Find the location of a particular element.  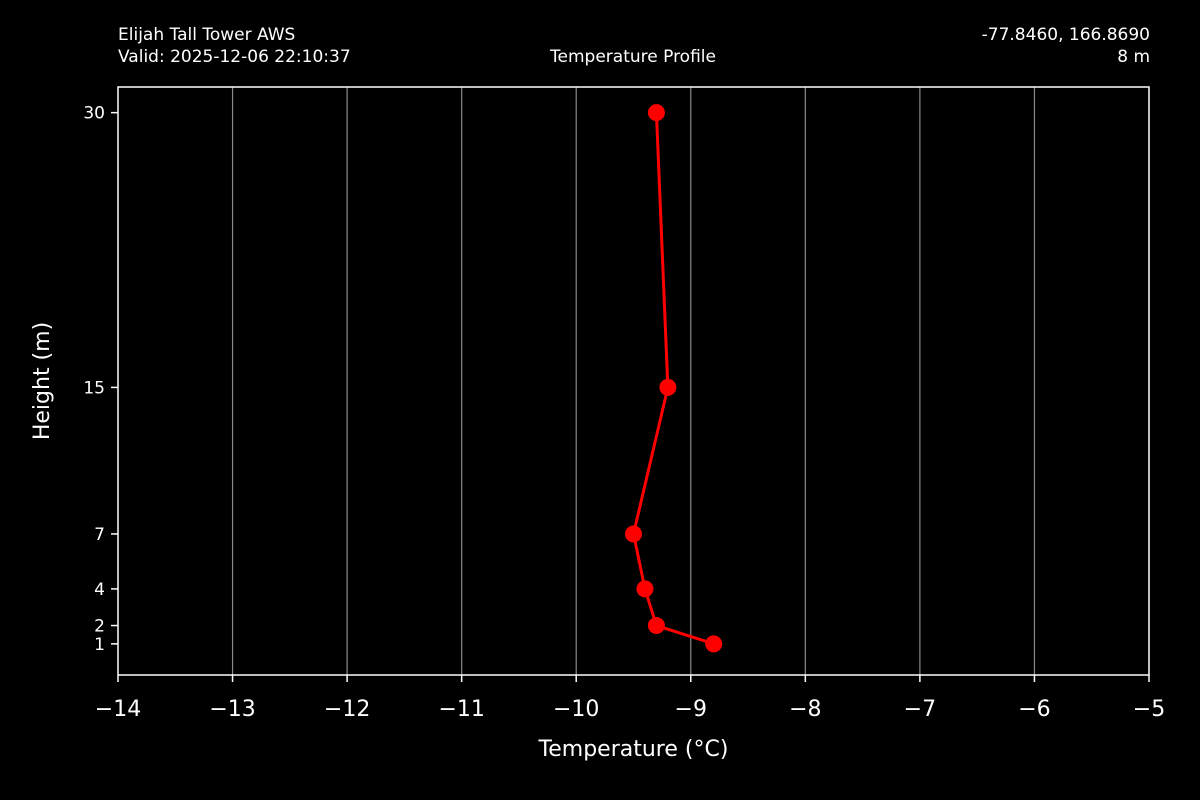

y-tick-label: 2 is located at coordinates (99, 627).